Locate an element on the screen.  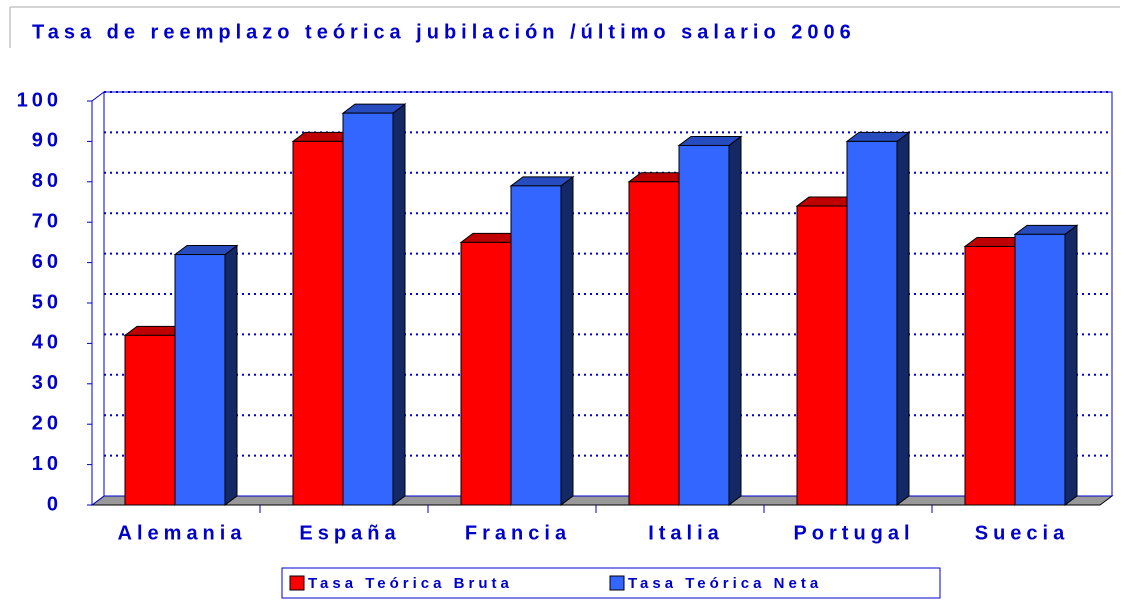
y-tick-label: 50 is located at coordinates (47, 302).